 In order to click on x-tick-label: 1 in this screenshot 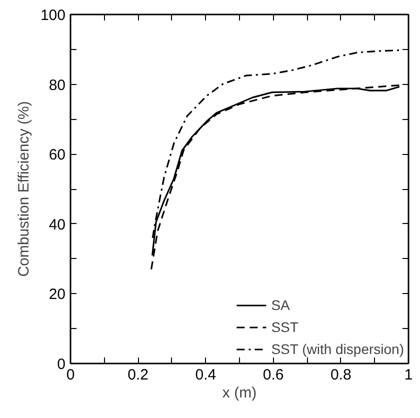, I will do `click(408, 375)`.